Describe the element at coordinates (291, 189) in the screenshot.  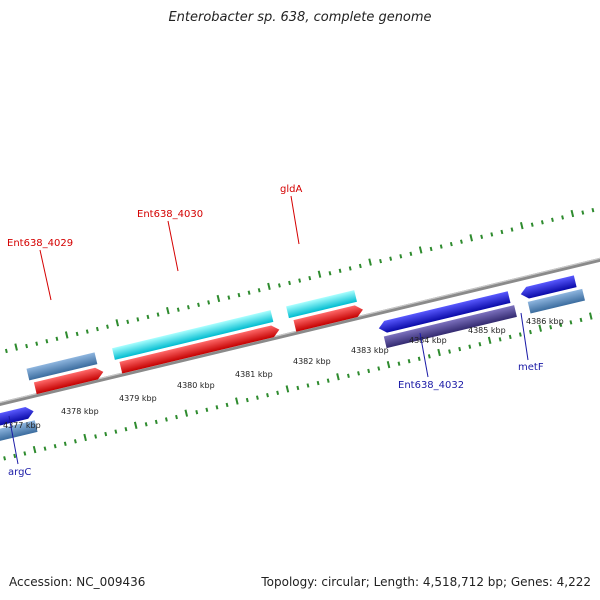
I see `gene-label: gldA` at that location.